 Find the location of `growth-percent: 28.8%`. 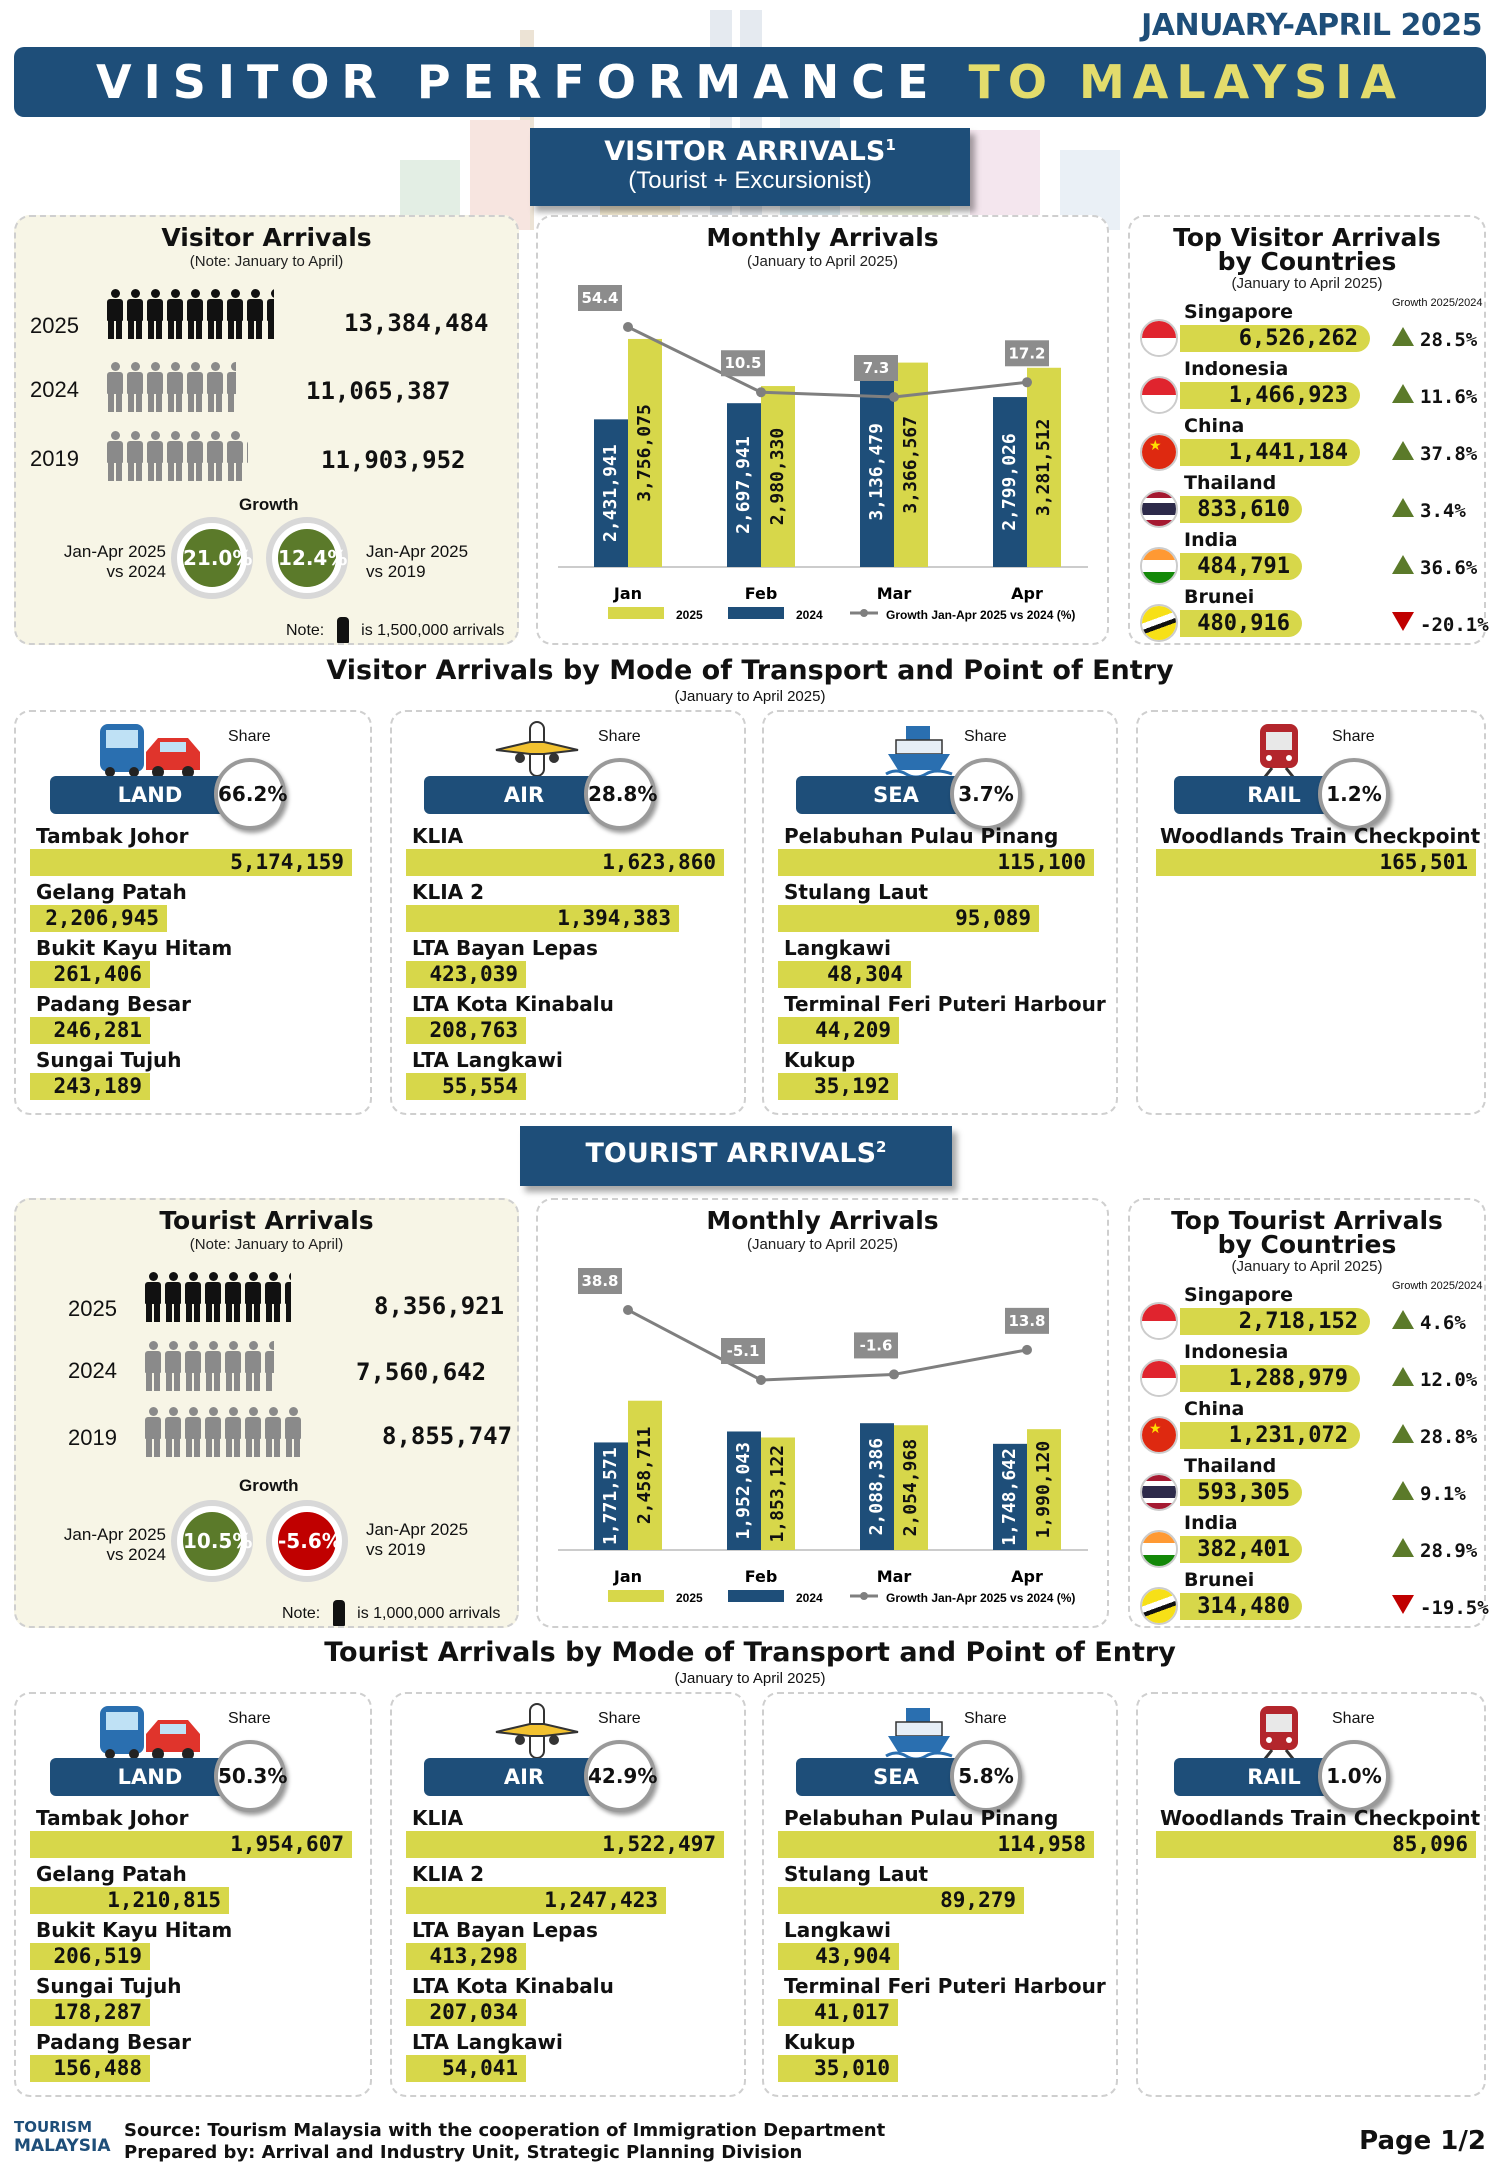

growth-percent: 28.8% is located at coordinates (1449, 1437).